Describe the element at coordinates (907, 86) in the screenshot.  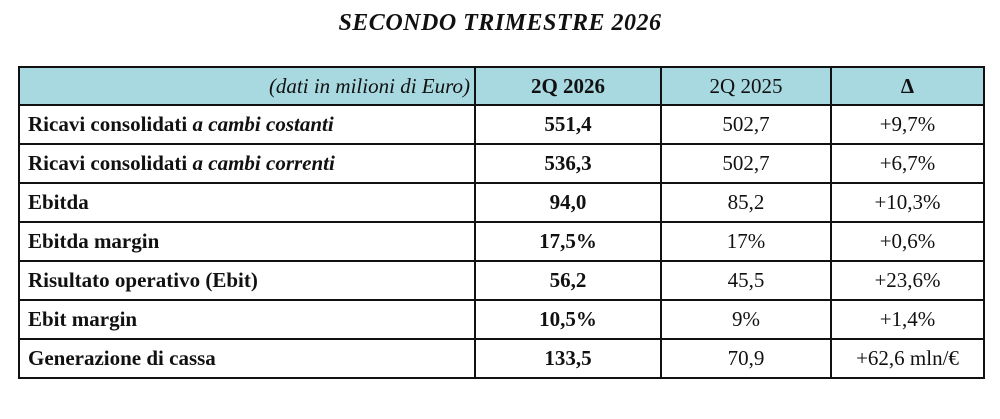
I see `header-delta: Δ` at that location.